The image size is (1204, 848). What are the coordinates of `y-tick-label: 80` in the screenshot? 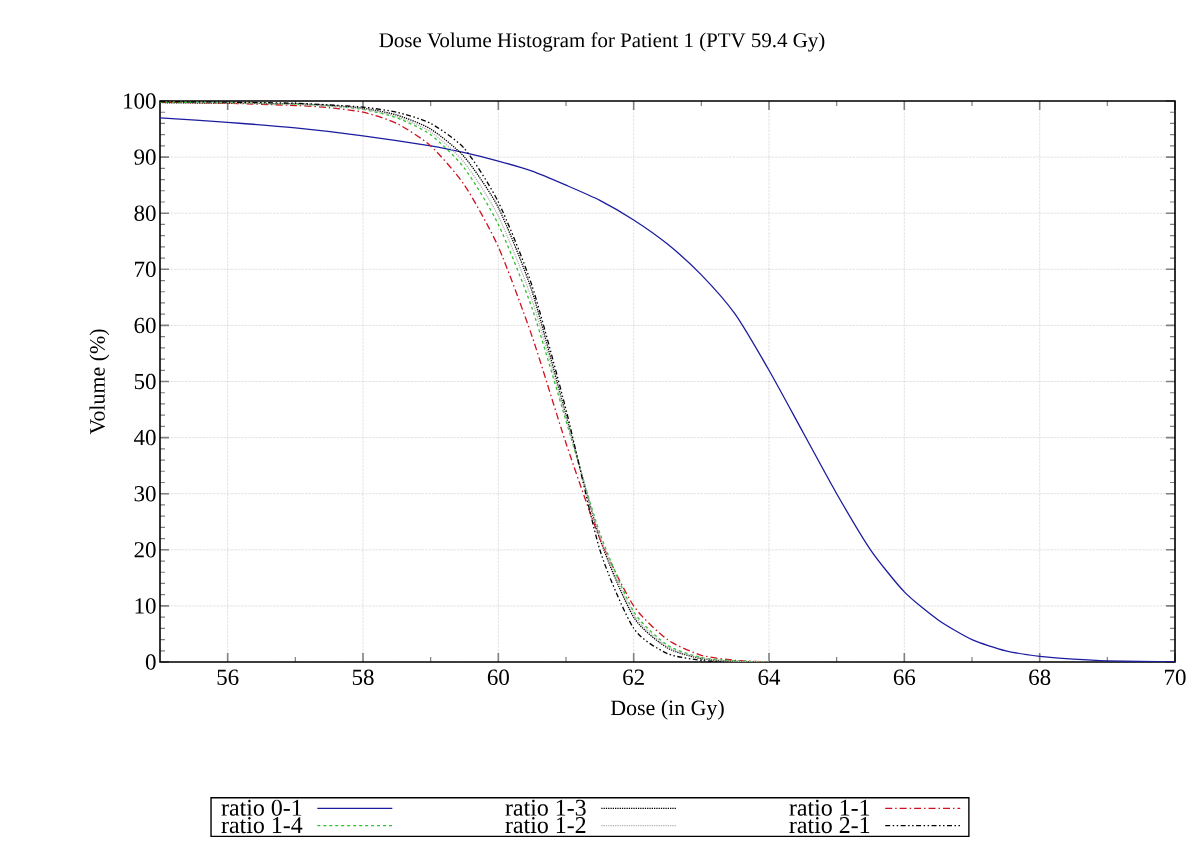 It's located at (145, 213).